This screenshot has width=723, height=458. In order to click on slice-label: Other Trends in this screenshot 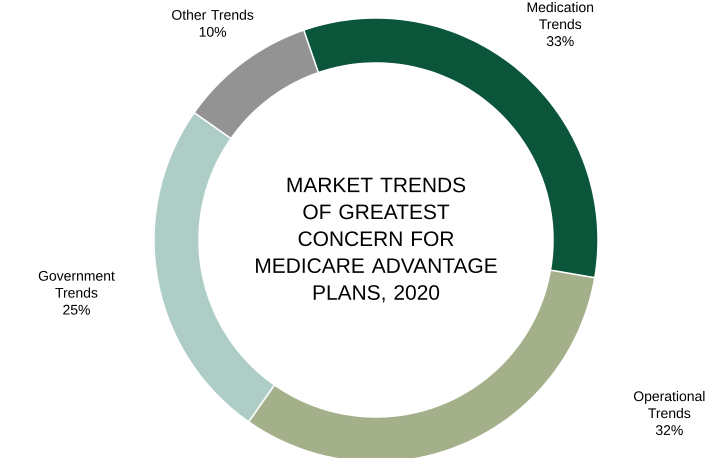, I will do `click(213, 15)`.